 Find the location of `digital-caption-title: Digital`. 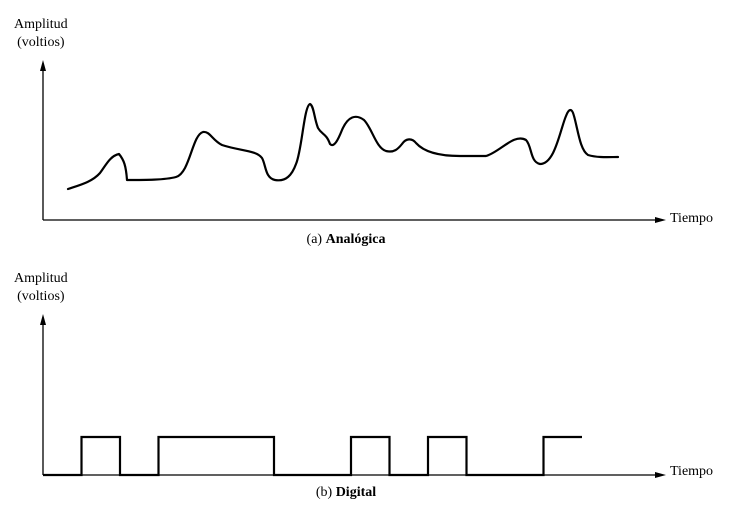

digital-caption-title: Digital is located at coordinates (356, 492).